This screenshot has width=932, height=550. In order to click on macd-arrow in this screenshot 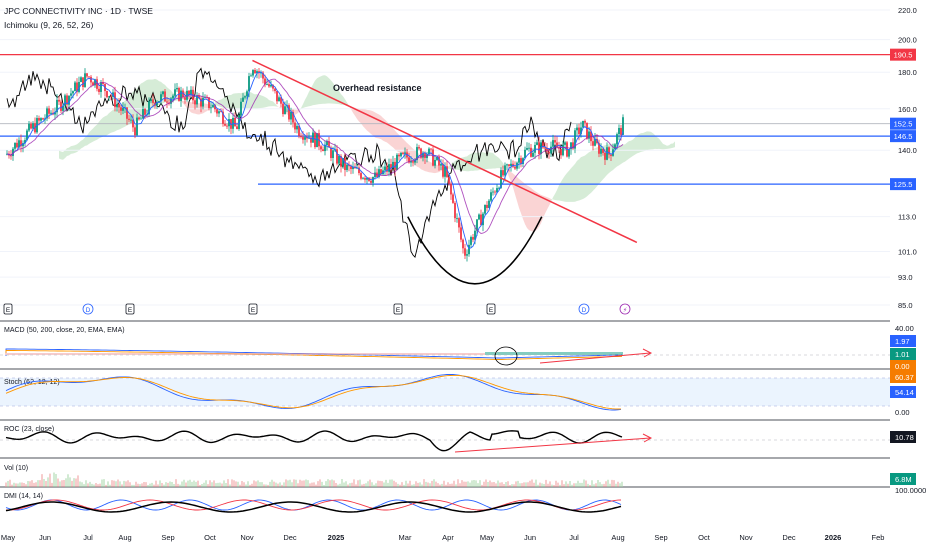, I will do `click(595, 358)`.